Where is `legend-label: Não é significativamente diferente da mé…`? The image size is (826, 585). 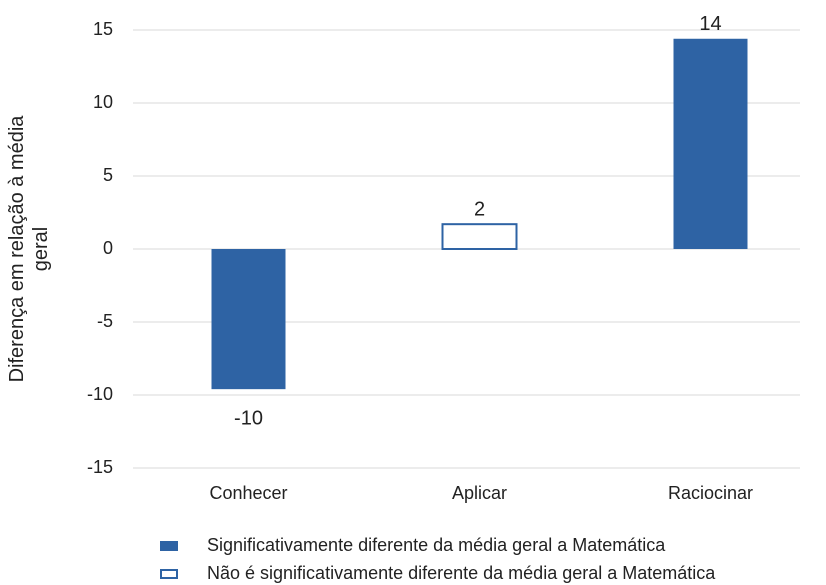 legend-label: Não é significativamente diferente da mé… is located at coordinates (461, 573).